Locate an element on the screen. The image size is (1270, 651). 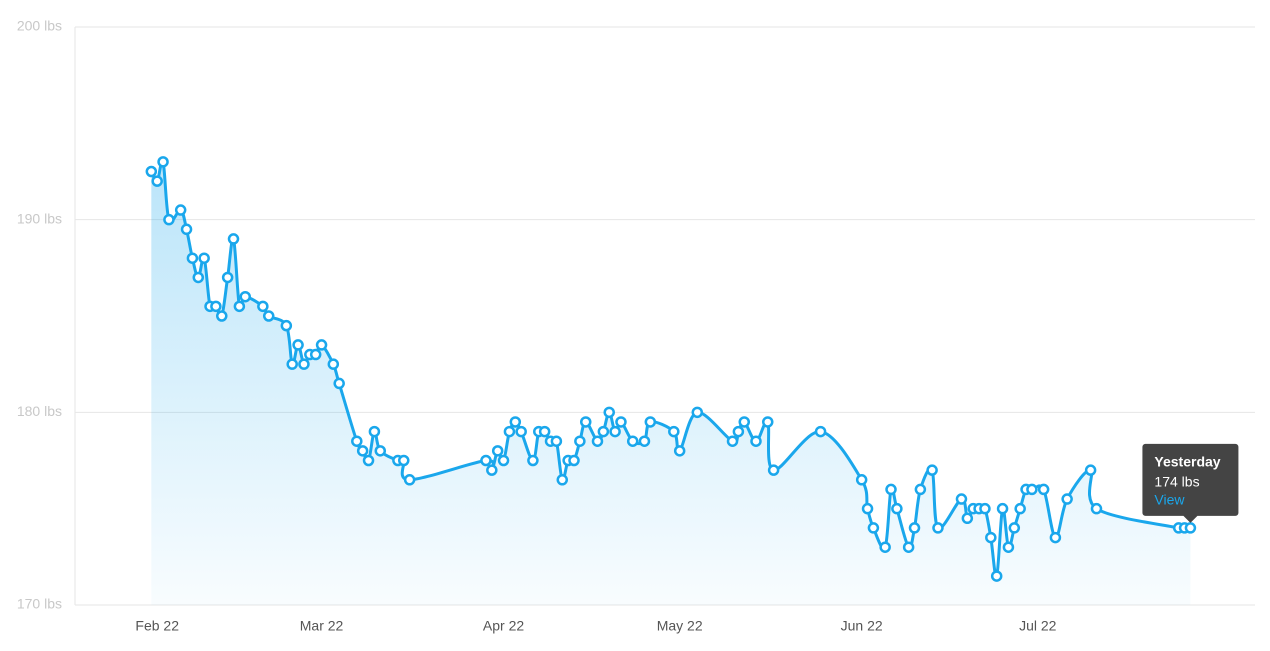
y-tick-label: 170 lbs is located at coordinates (39, 604).